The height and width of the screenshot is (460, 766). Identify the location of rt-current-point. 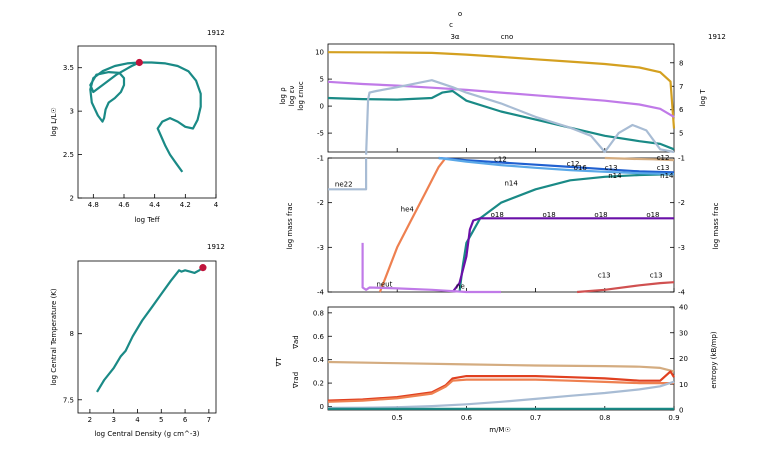
(203, 268).